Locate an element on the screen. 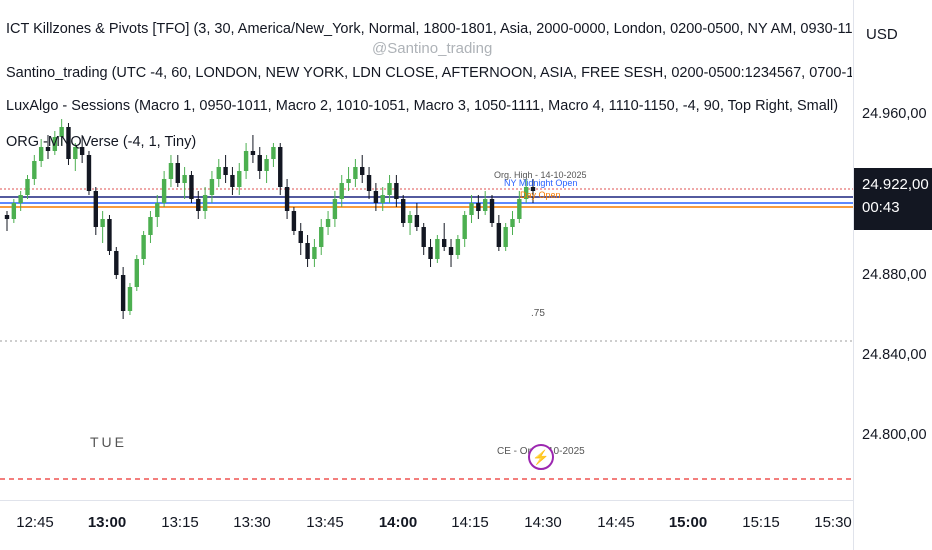 The width and height of the screenshot is (932, 550). day-label: TUE is located at coordinates (108, 442).